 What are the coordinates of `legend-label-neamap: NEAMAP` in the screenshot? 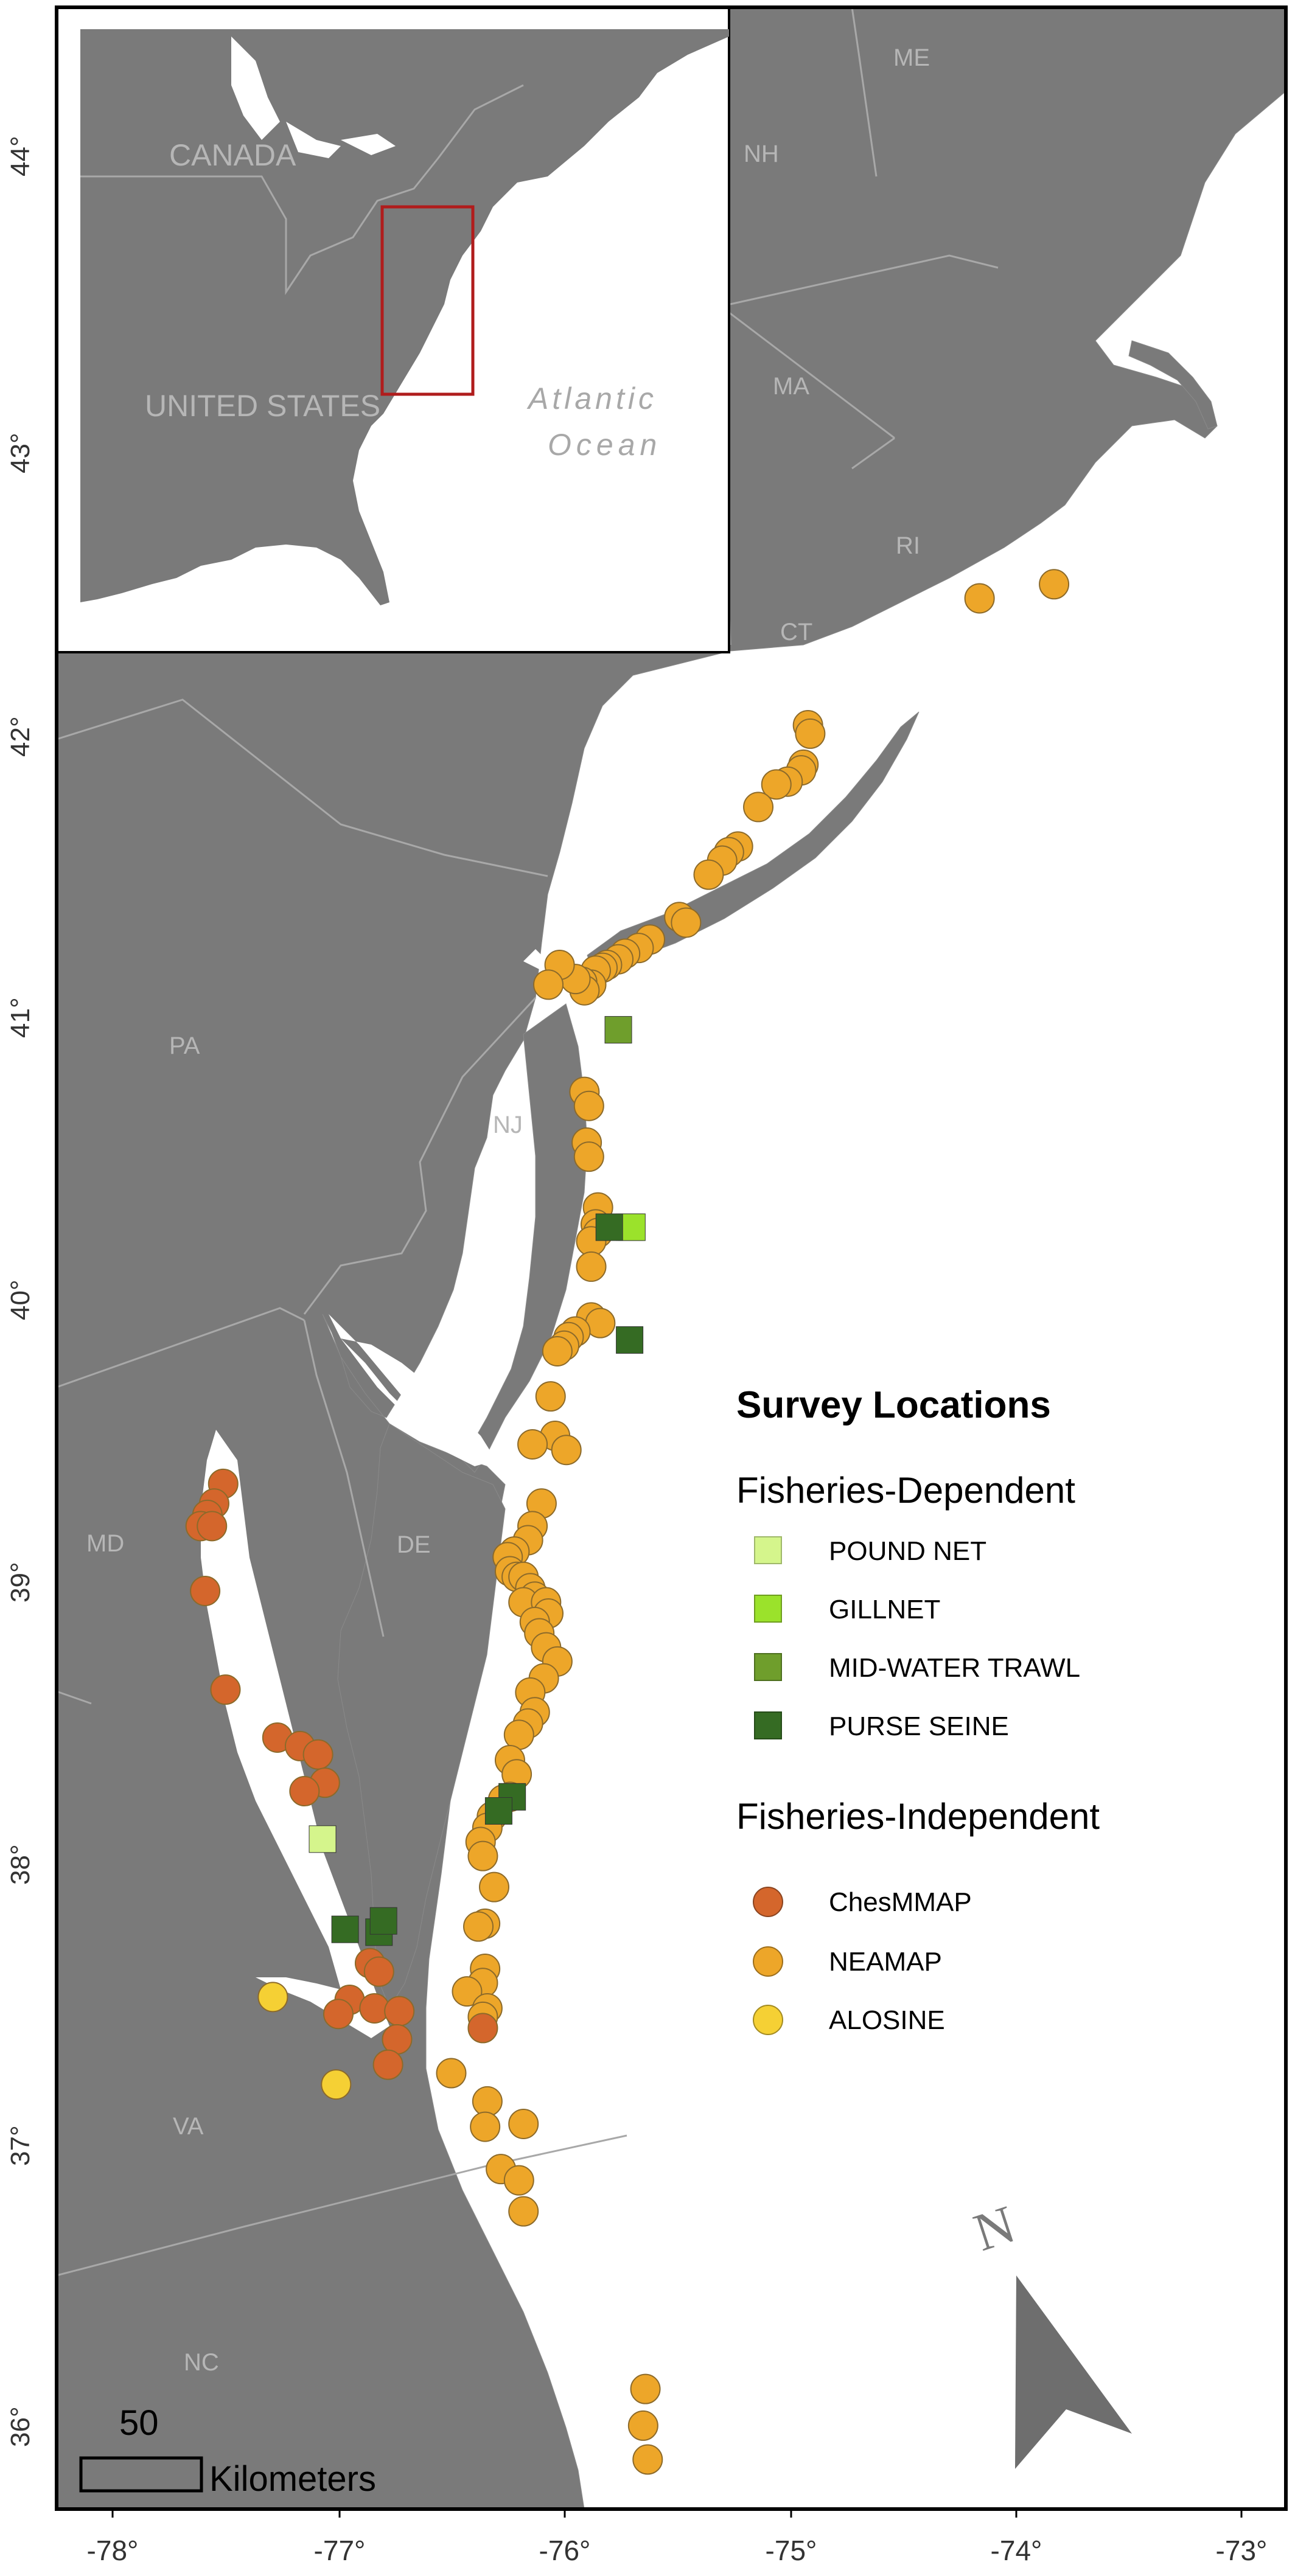 It's located at (885, 1962).